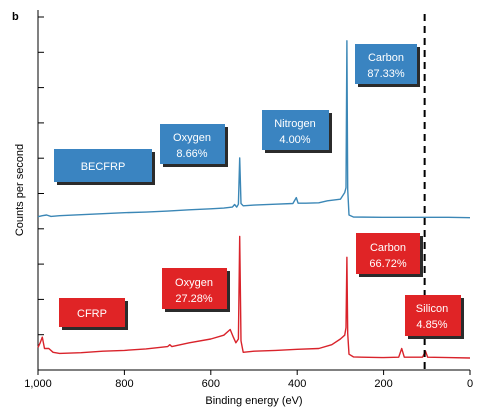  I want to click on callout-cfrp-silicon: Silicon 4.85%, so click(434, 317).